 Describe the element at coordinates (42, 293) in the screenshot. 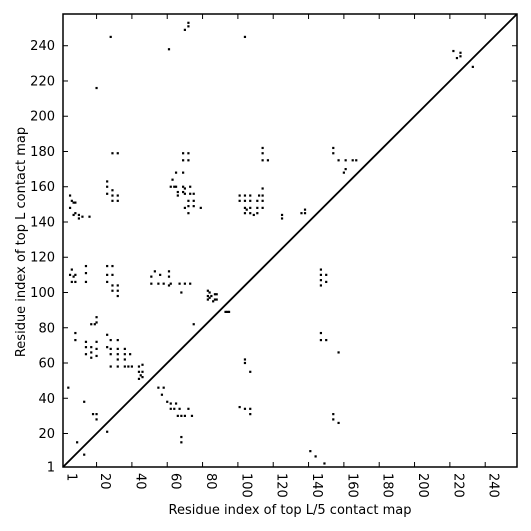

I see `y-tick-label: 100` at that location.